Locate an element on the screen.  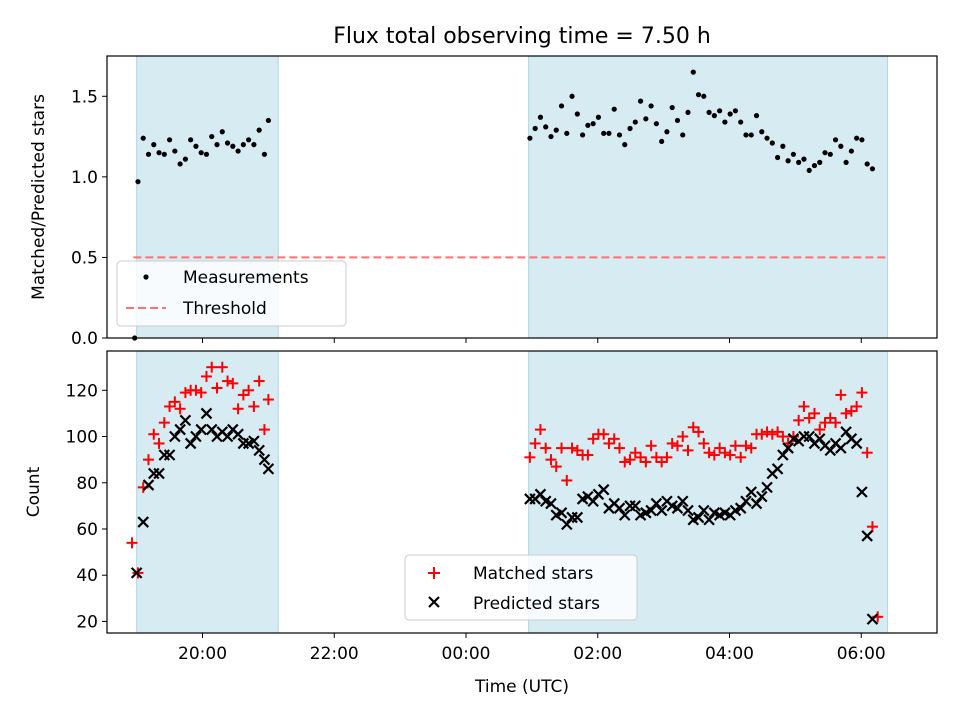
top-y-tick-label: 1.5 is located at coordinates (84, 97).